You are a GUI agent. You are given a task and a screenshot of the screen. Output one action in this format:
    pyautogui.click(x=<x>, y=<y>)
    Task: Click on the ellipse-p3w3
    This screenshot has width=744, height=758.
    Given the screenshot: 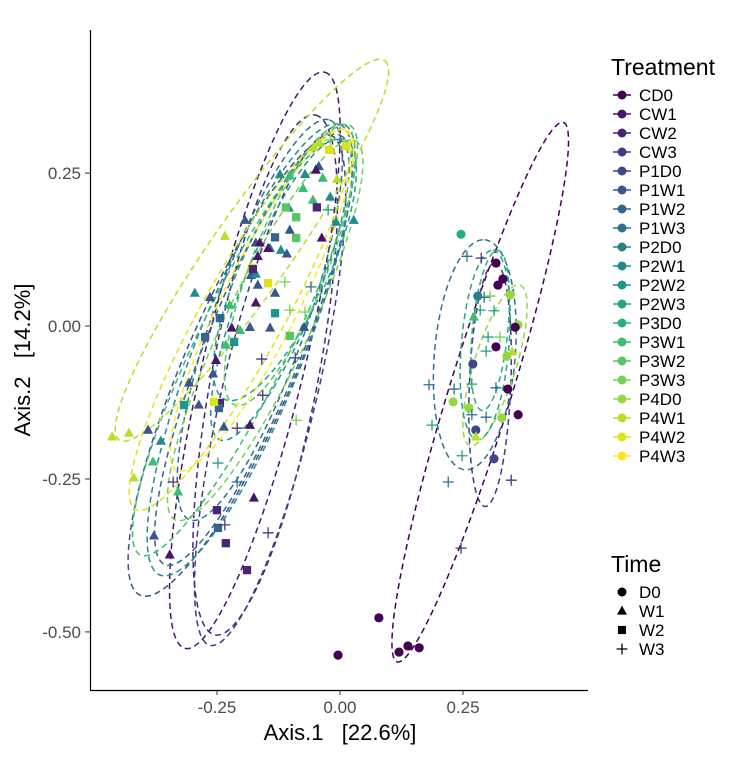 What is the action you would take?
    pyautogui.click(x=265, y=330)
    